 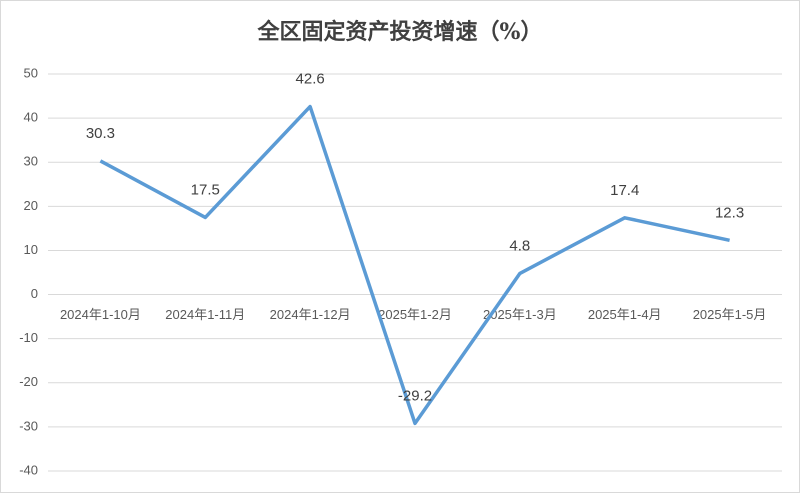 What do you see at coordinates (31, 205) in the screenshot?
I see `y-tick-label: 20` at bounding box center [31, 205].